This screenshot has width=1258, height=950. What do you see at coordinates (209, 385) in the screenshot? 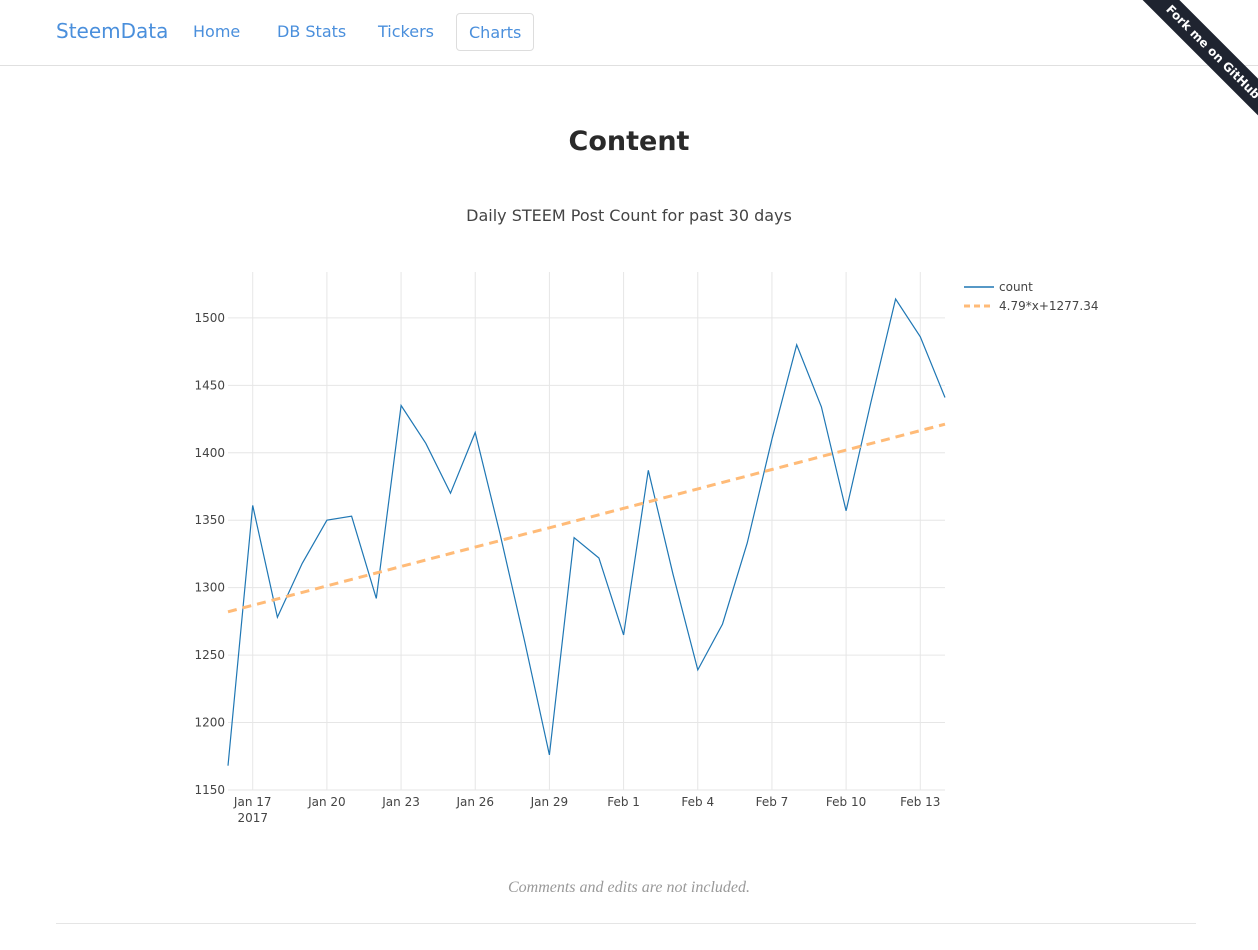
I see `y-tick-label: 1450` at bounding box center [209, 385].